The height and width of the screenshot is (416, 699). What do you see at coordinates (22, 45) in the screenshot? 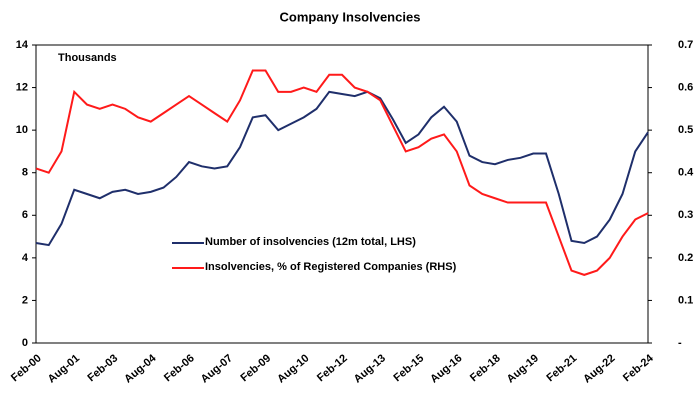
I see `y-tick-label: 14` at bounding box center [22, 45].